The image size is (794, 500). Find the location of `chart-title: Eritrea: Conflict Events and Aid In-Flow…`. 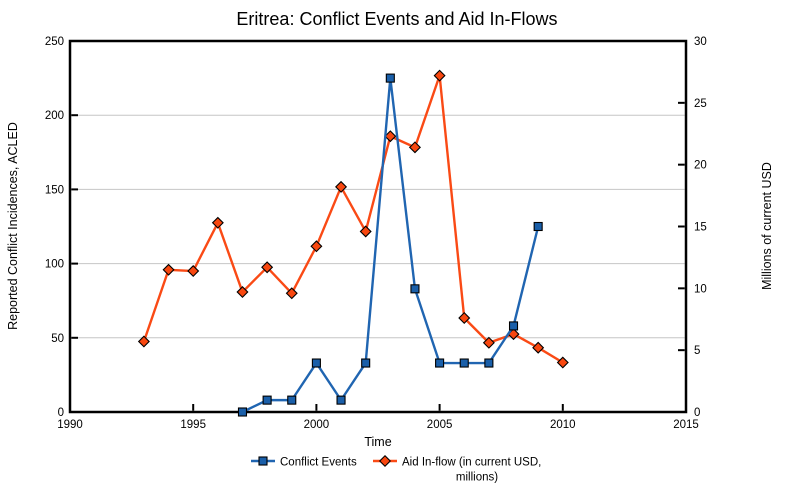

chart-title: Eritrea: Conflict Events and Aid In-Flow… is located at coordinates (396, 19).